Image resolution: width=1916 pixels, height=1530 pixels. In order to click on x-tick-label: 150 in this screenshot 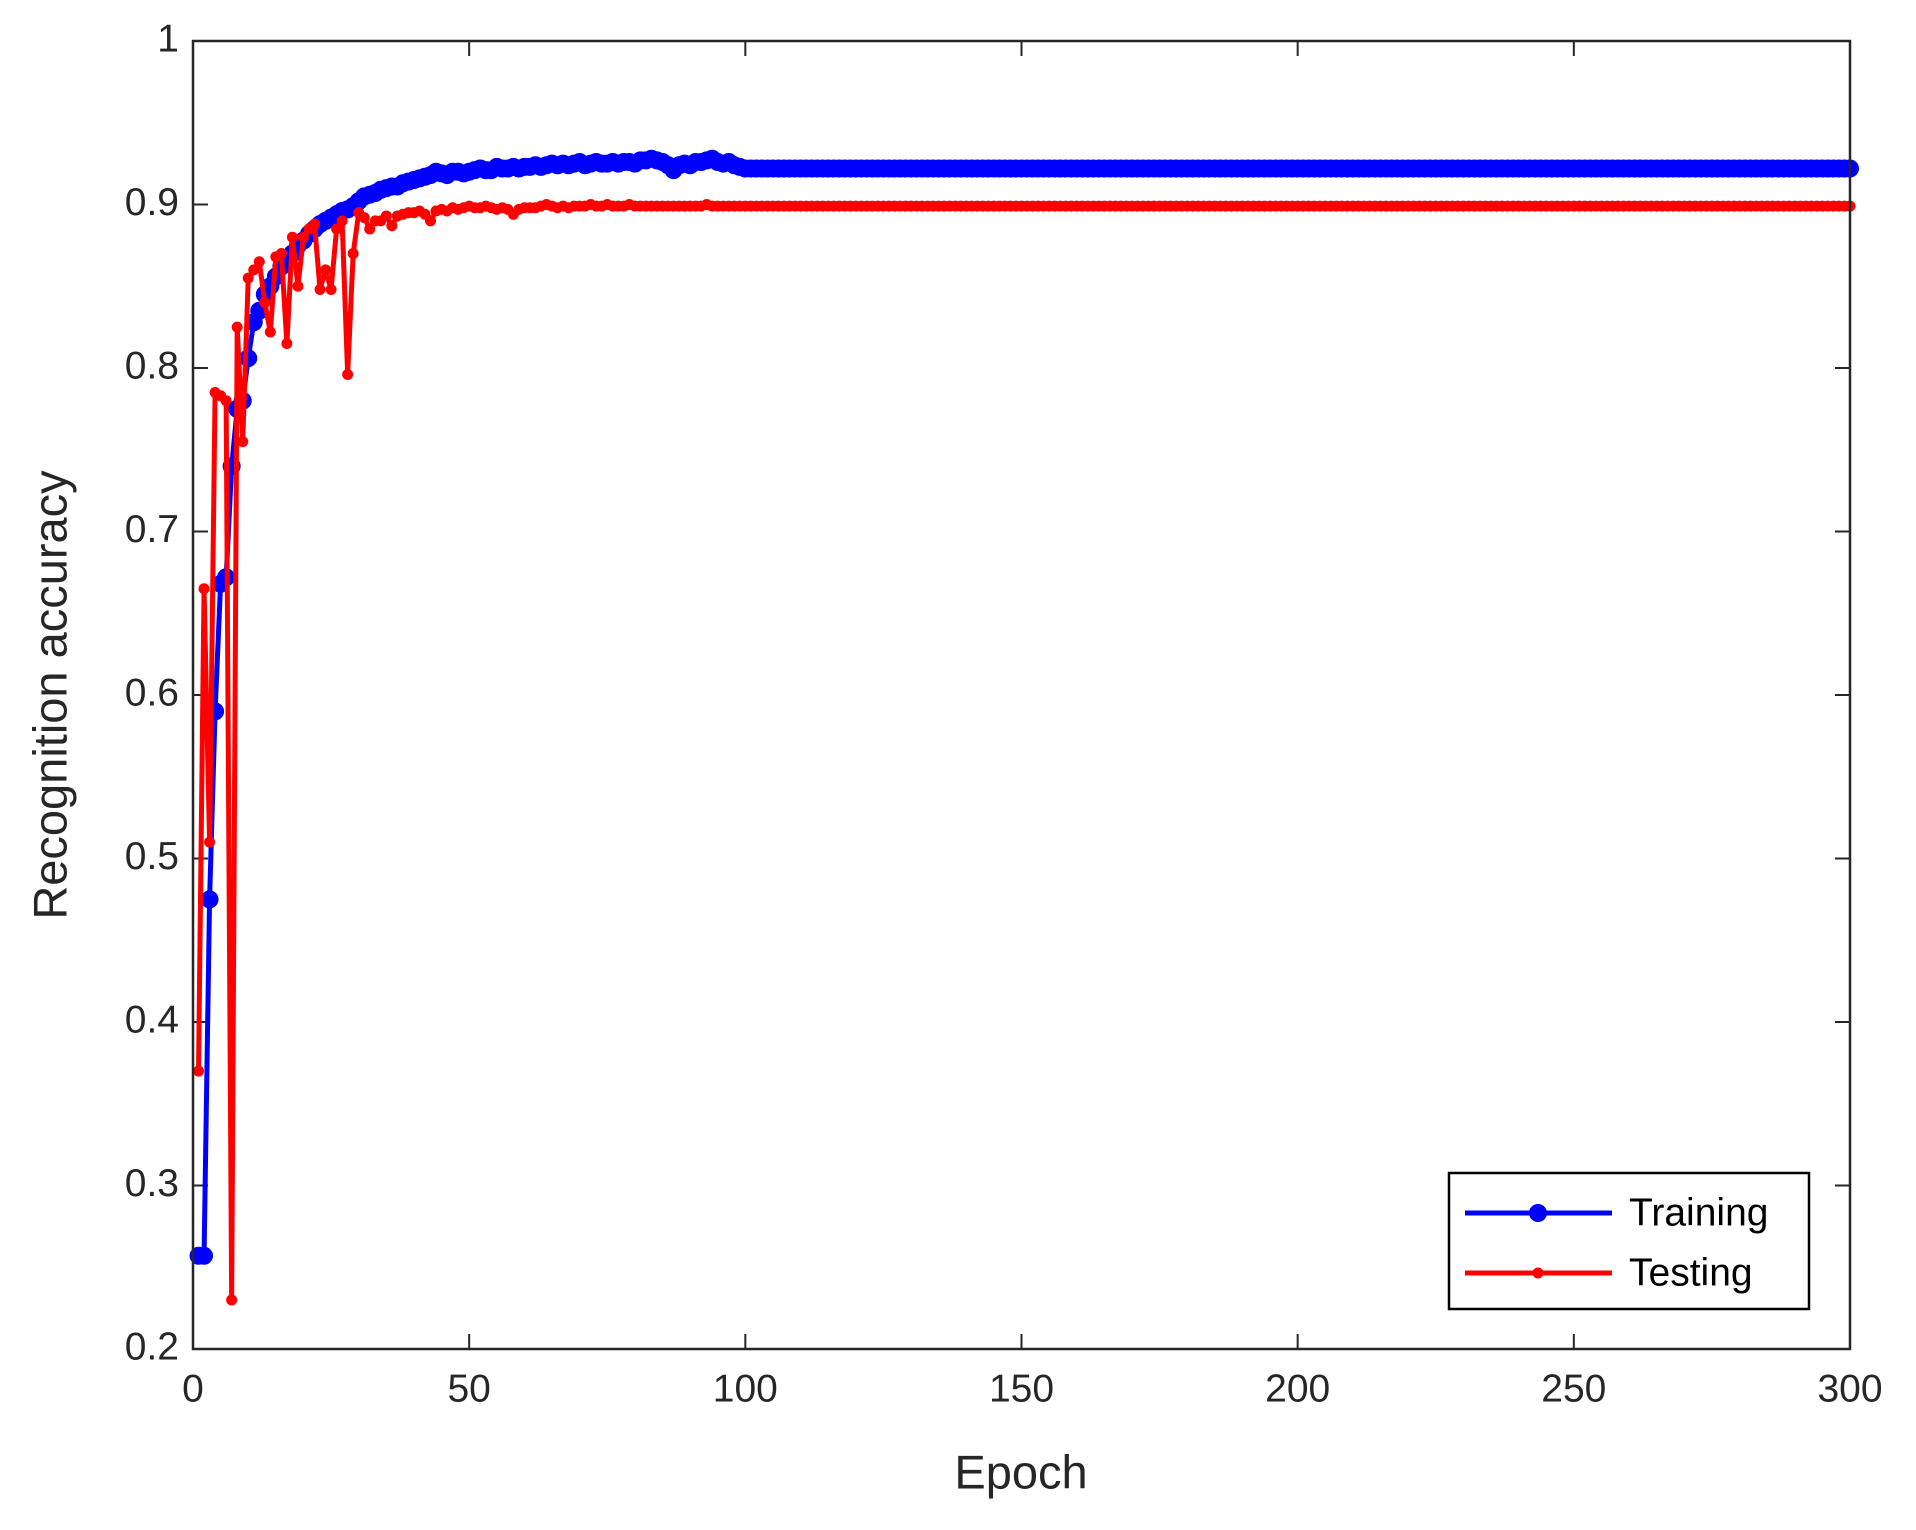, I will do `click(1021, 1388)`.